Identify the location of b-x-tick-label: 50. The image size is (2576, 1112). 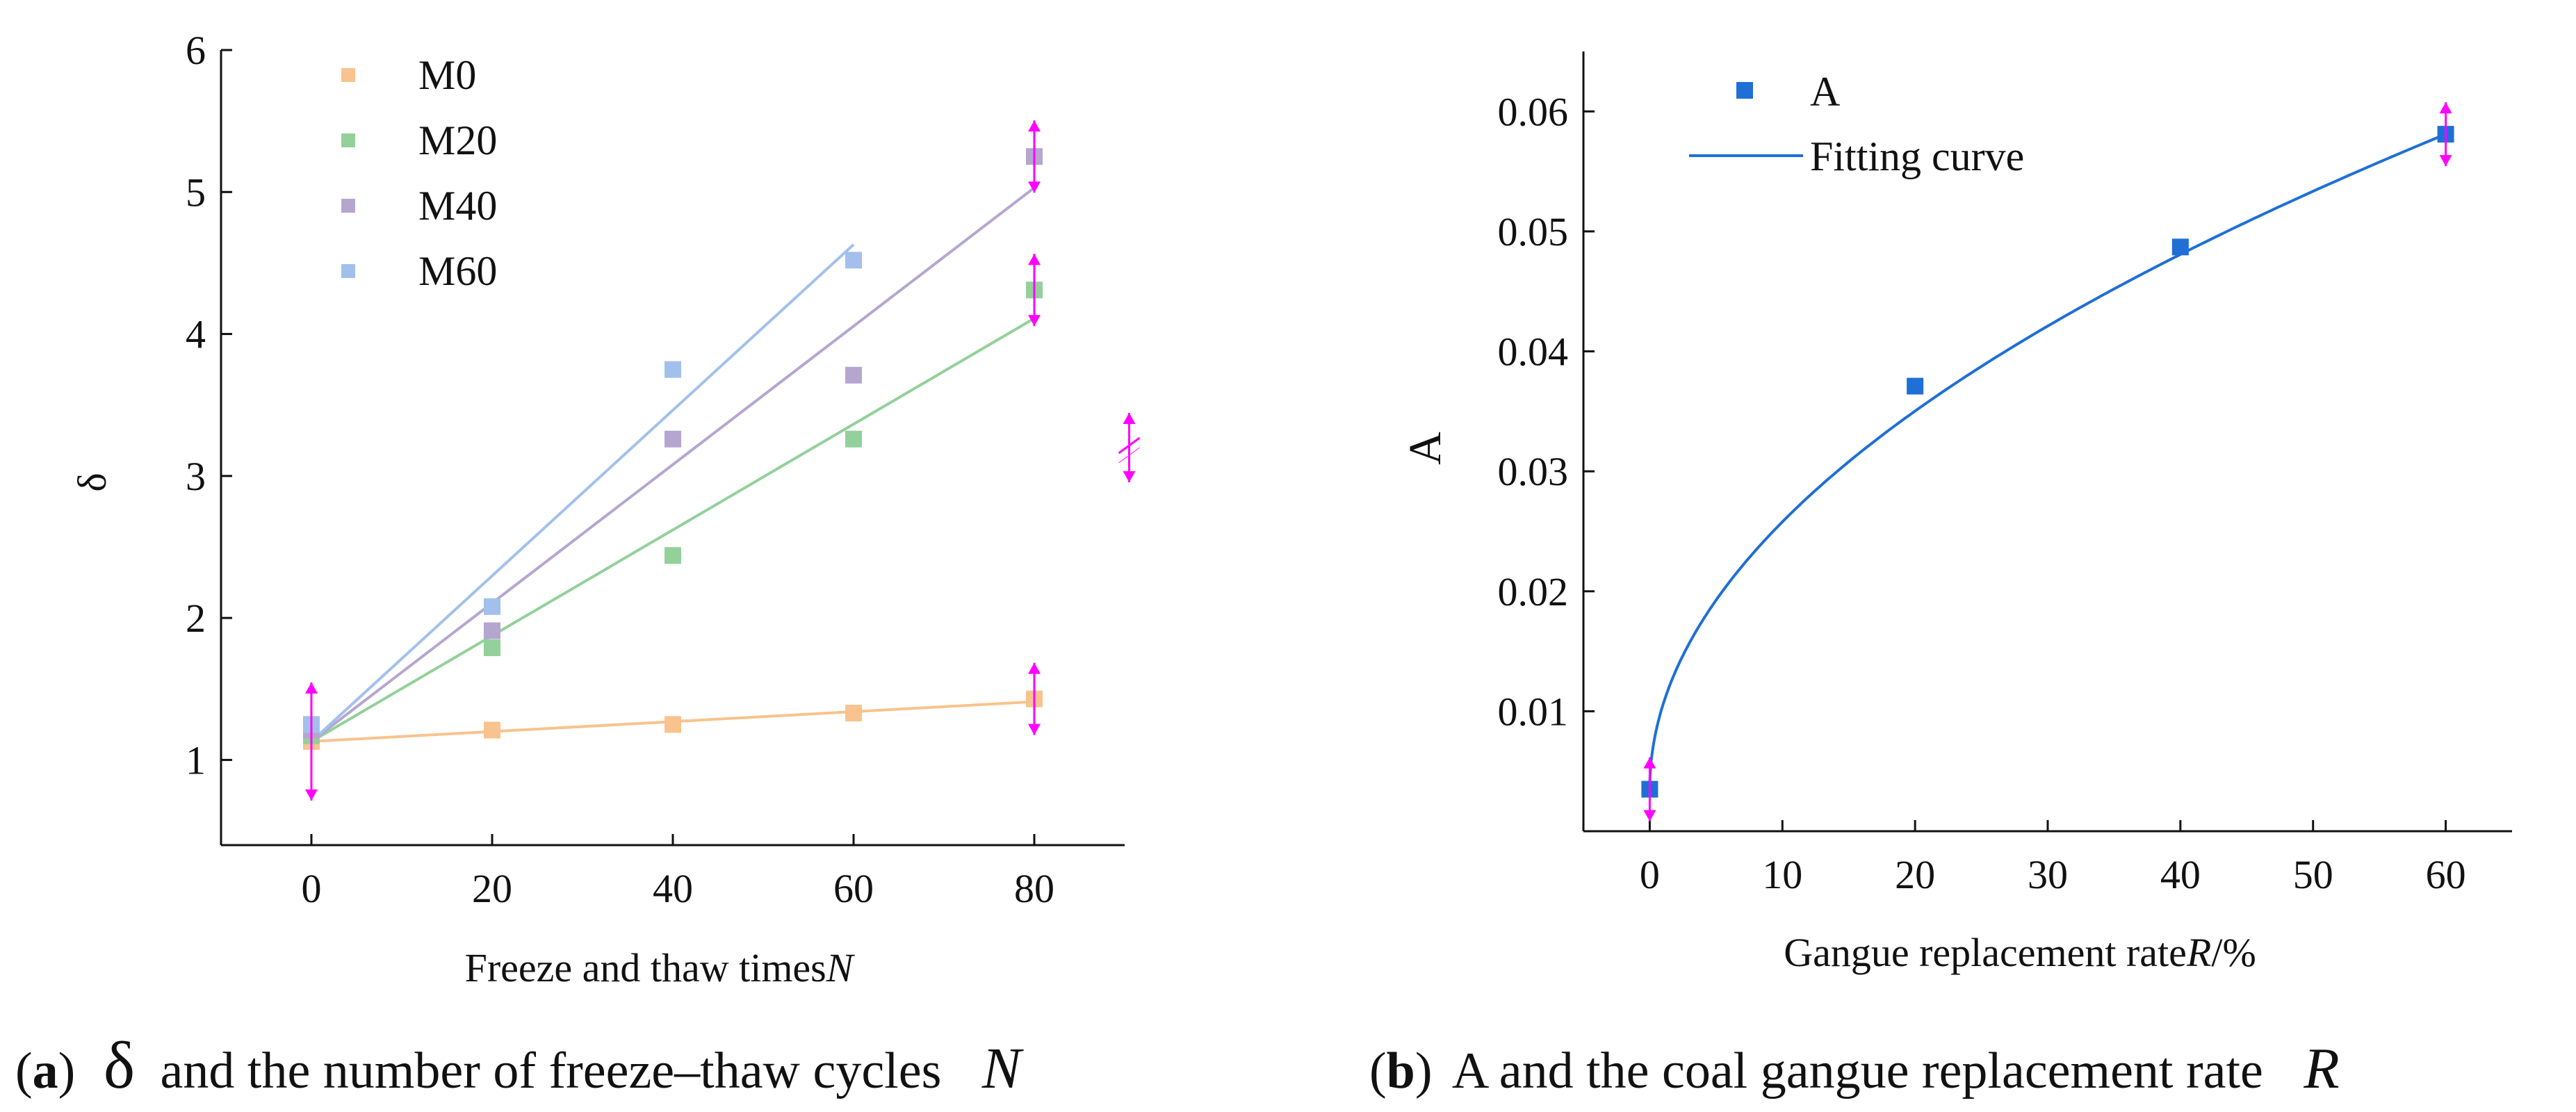
(2313, 874).